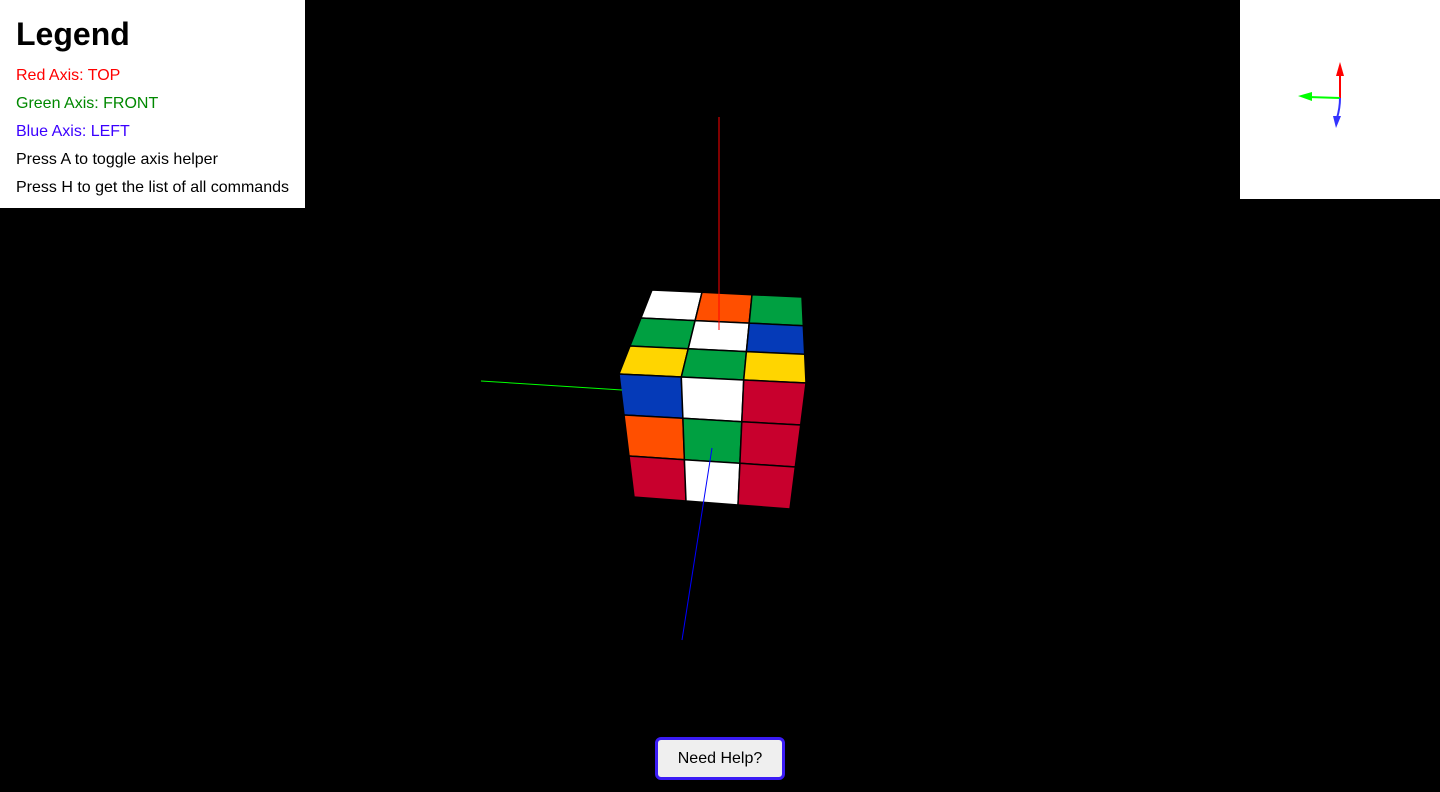 The width and height of the screenshot is (1440, 792). Describe the element at coordinates (68, 75) in the screenshot. I see `legend-red-axis: Red Axis: TOP` at that location.